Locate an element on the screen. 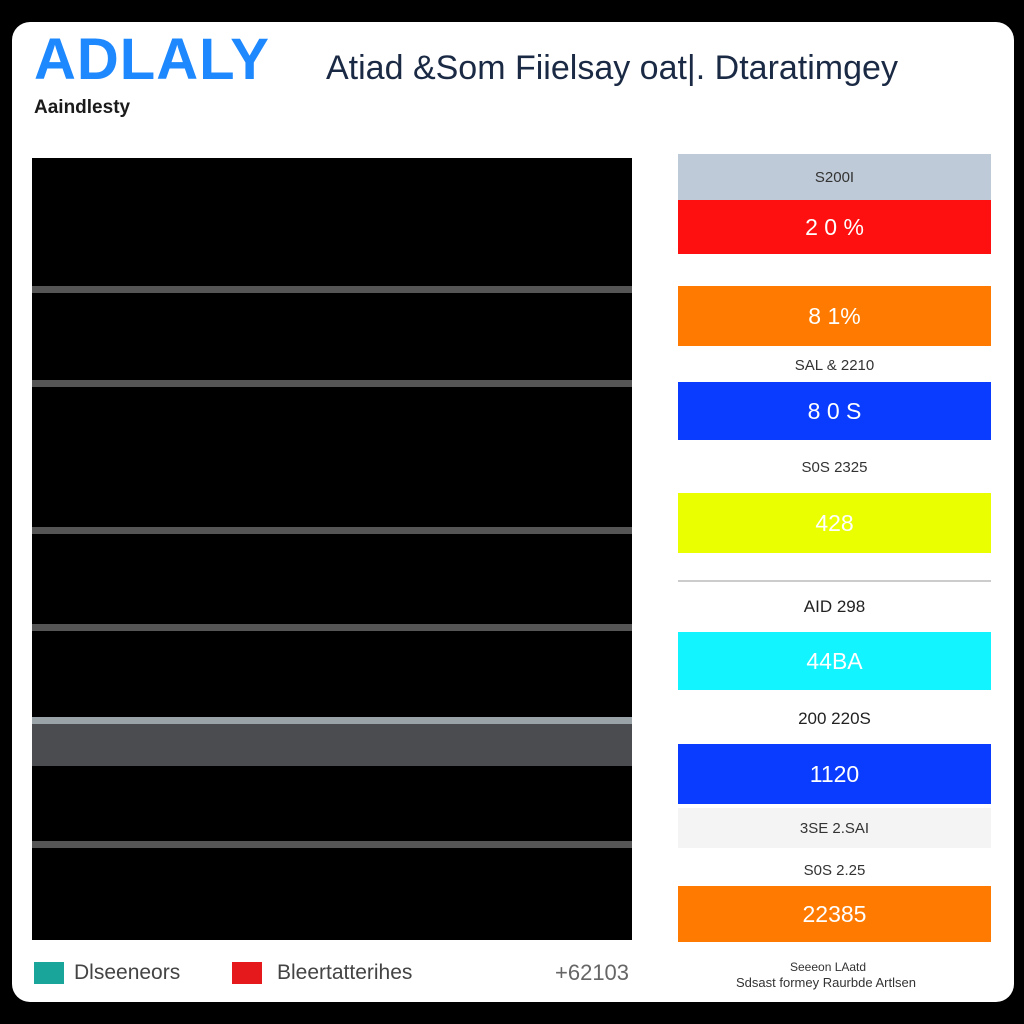 The image size is (1024, 1024). metric-tile: 1120 is located at coordinates (834, 774).